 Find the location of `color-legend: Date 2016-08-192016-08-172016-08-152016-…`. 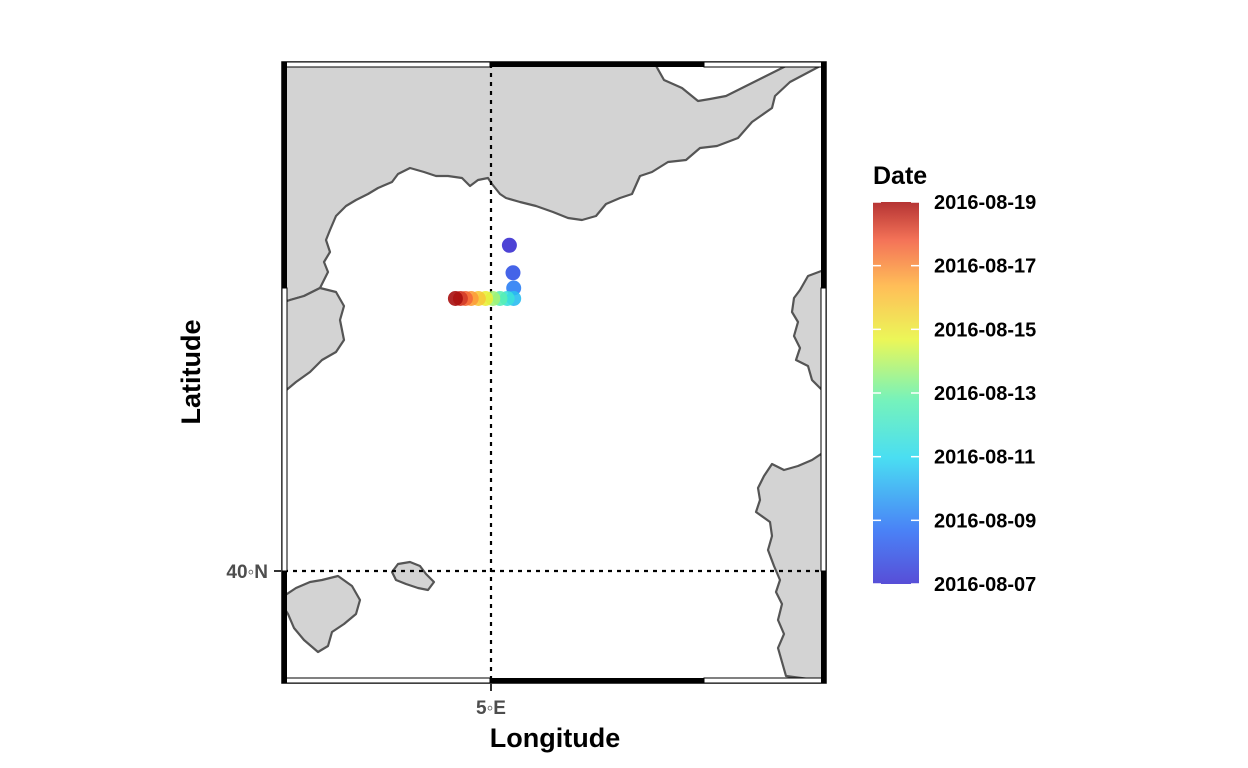

color-legend: Date 2016-08-192016-08-172016-08-152016-… is located at coordinates (954, 379).